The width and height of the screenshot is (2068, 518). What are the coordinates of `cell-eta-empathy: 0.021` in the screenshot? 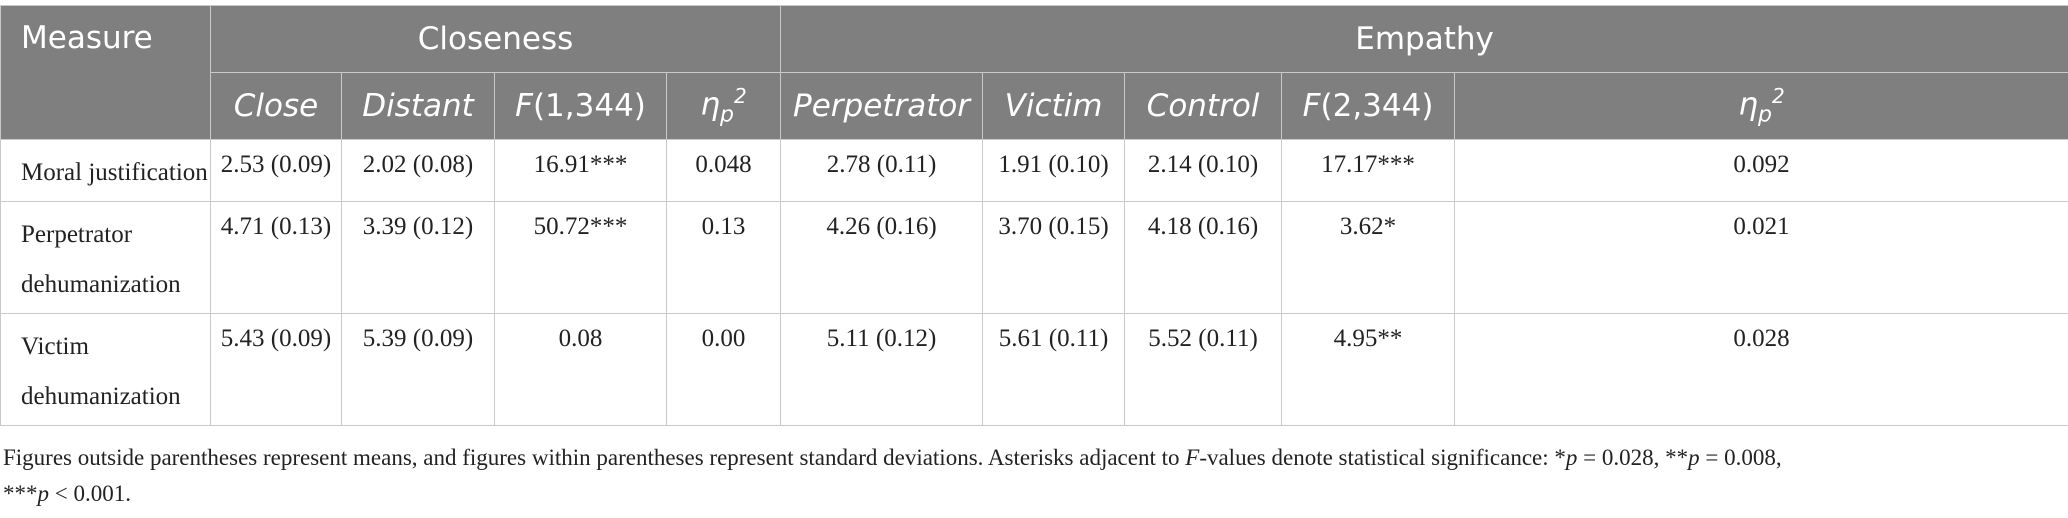 It's located at (1761, 257).